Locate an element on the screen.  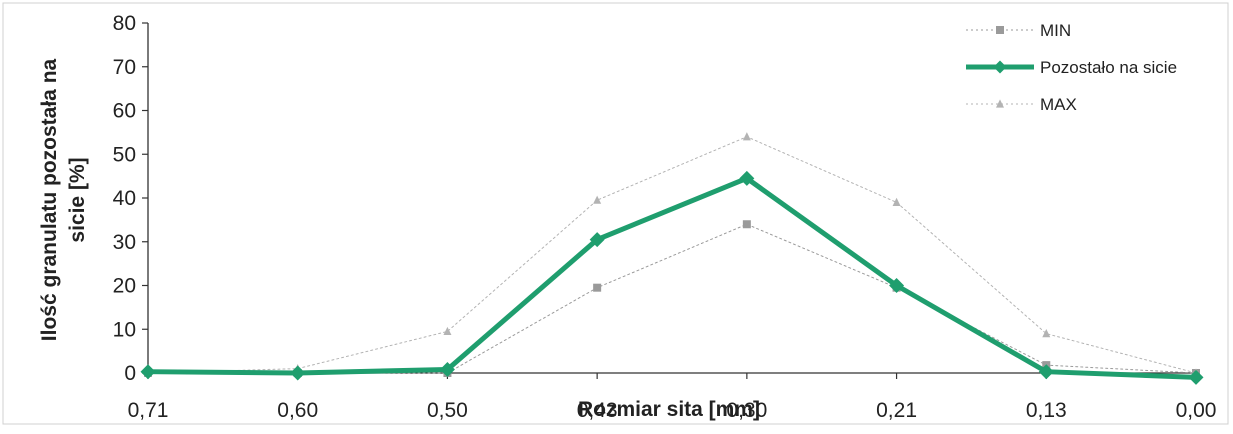
y-axis-title: Ilość granulatu pozostała na sicie [%] is located at coordinates (63, 199).